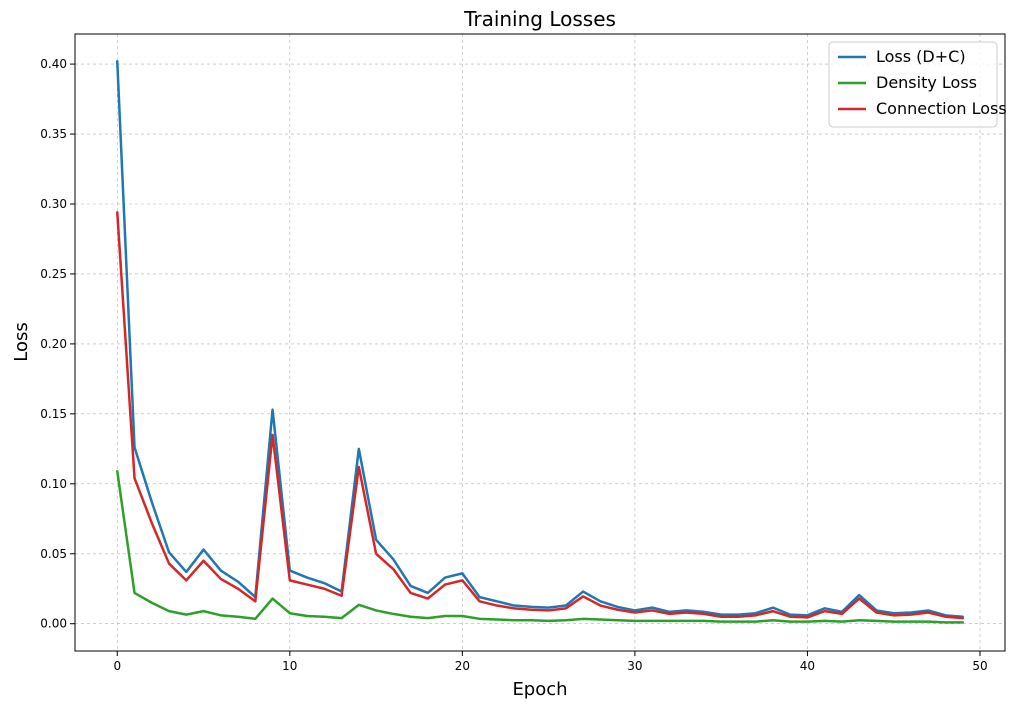  I want to click on legend-label-density-loss: Density Loss, so click(926, 82).